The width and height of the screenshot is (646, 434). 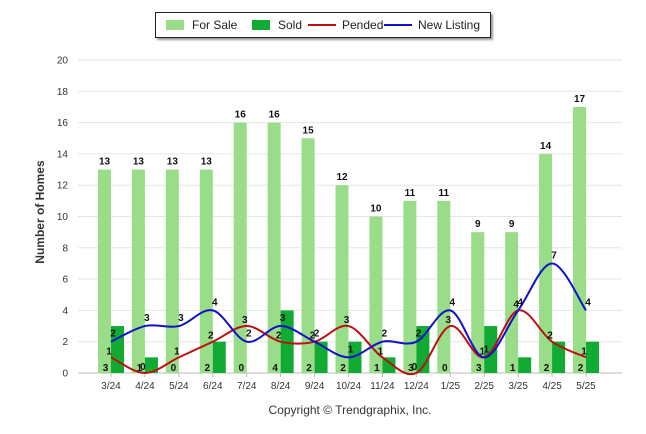 What do you see at coordinates (275, 115) in the screenshot?
I see `label-for-sale: 16` at bounding box center [275, 115].